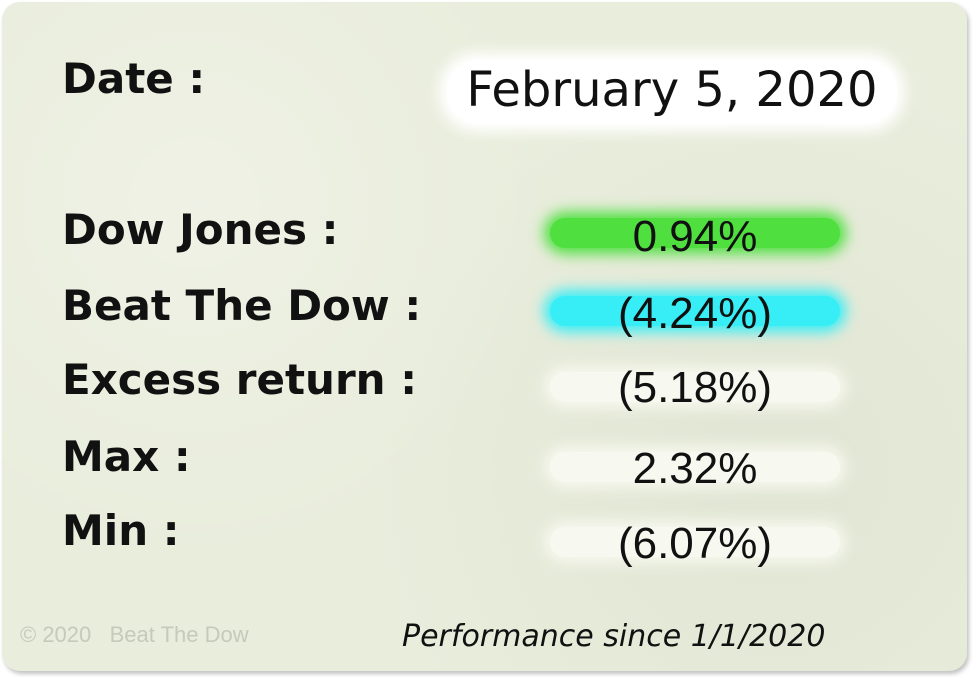  I want to click on excess-return-label: Excess return :, so click(239, 379).